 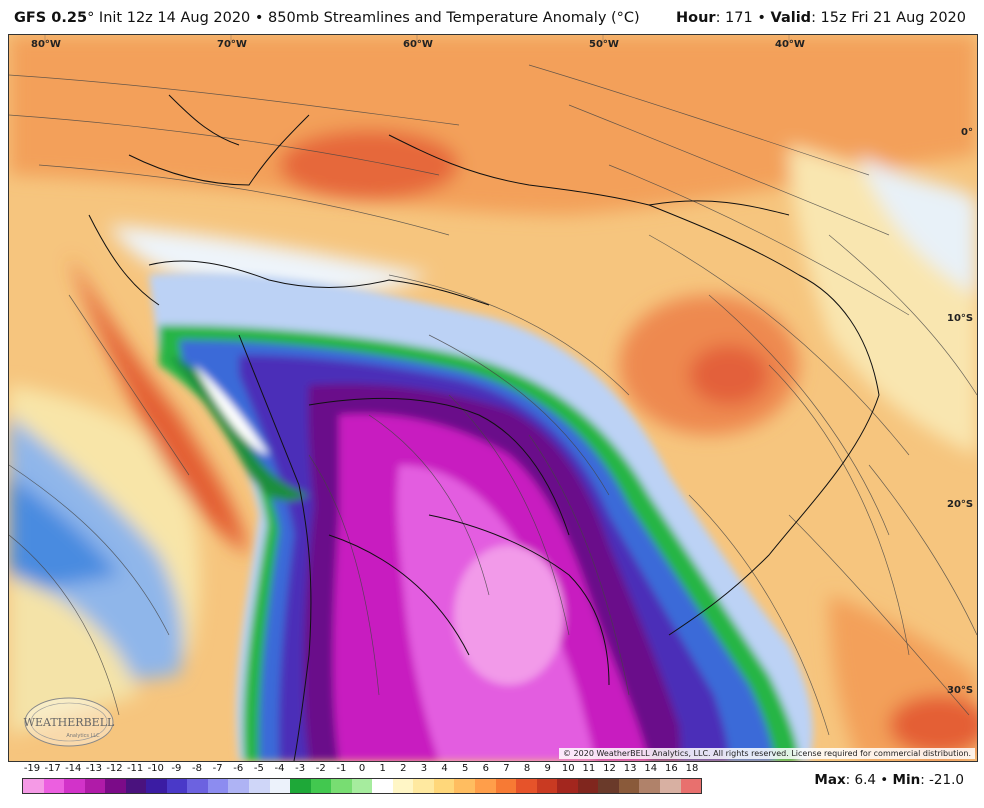 What do you see at coordinates (589, 768) in the screenshot?
I see `colorbar-label: 11` at bounding box center [589, 768].